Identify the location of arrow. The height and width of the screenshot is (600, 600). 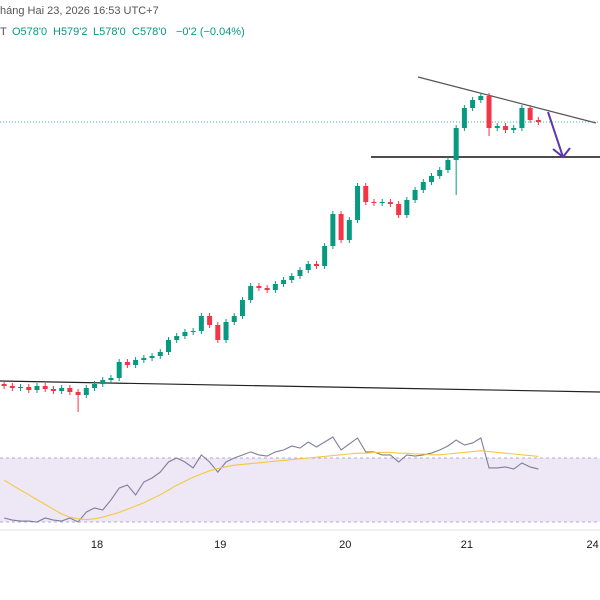
(559, 135).